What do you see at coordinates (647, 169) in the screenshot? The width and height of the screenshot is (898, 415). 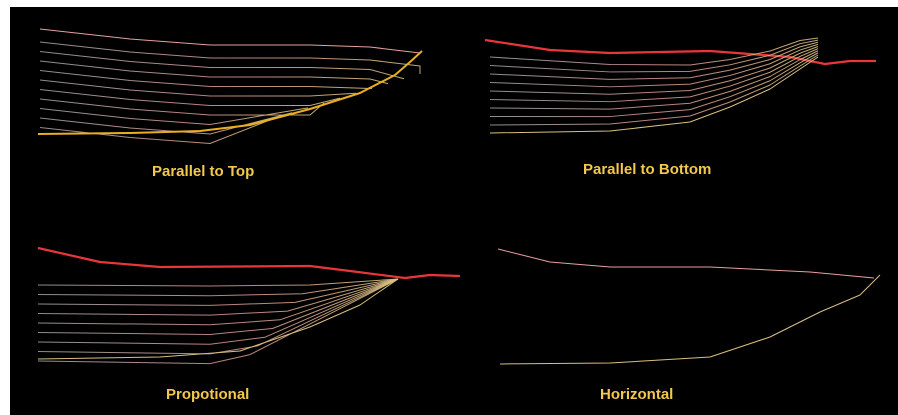 I see `caption-parallel-to-bottom: Parallel to Bottom` at bounding box center [647, 169].